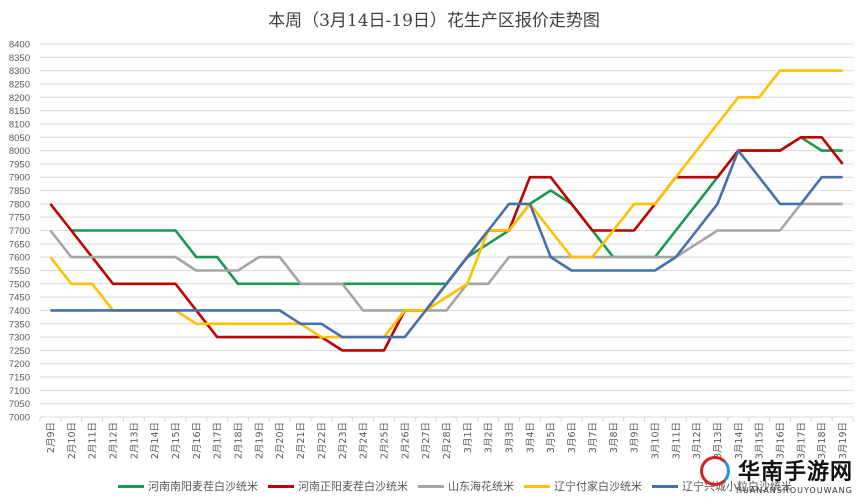 Image resolution: width=868 pixels, height=500 pixels. Describe the element at coordinates (739, 440) in the screenshot. I see `x-tick-label: 3月14日` at that location.